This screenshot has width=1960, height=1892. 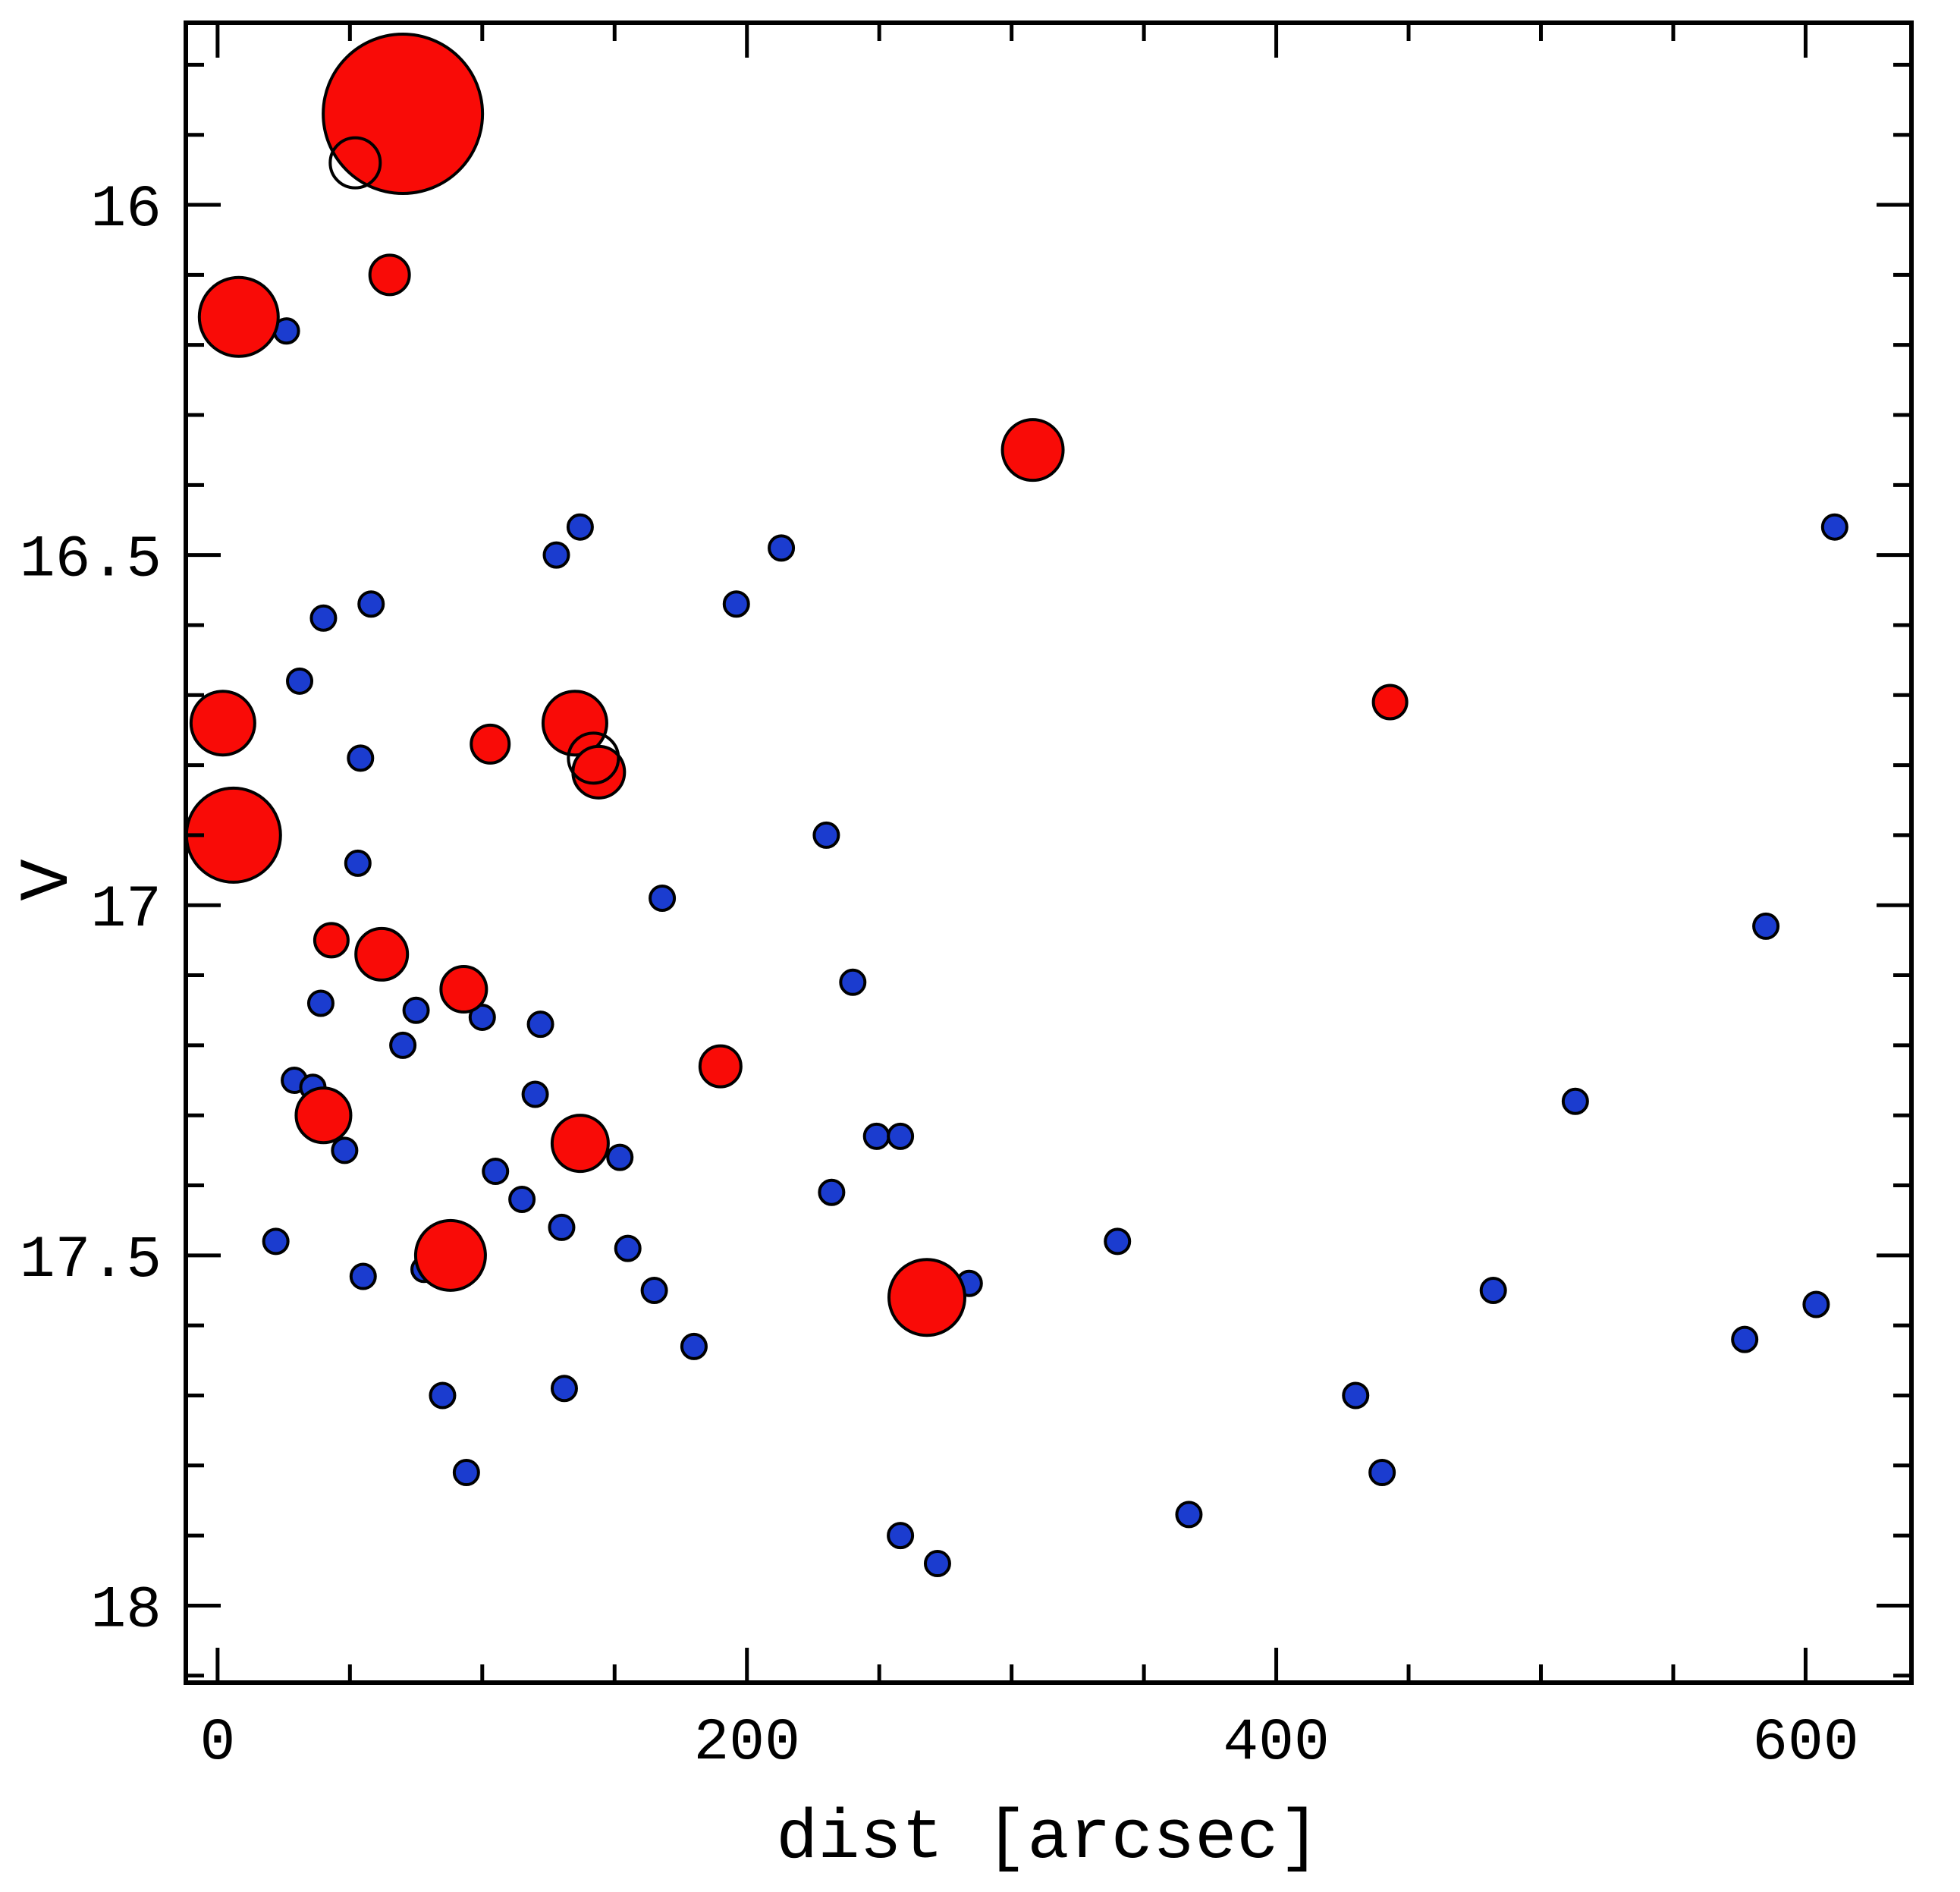 I want to click on x-axis-label: dist [arcsec], so click(x=1048, y=1838).